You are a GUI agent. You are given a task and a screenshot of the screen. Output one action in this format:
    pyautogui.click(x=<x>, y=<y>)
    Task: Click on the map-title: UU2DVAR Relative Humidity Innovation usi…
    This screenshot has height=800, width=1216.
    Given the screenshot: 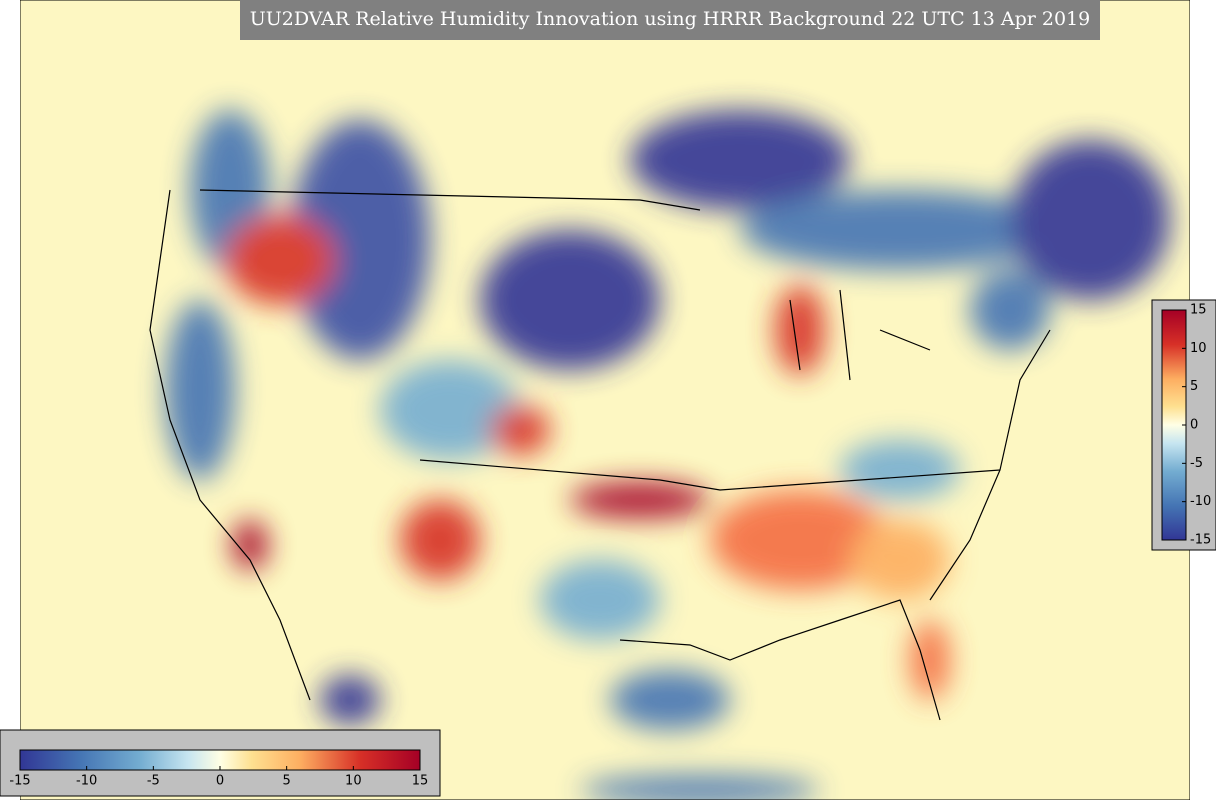 What is the action you would take?
    pyautogui.click(x=670, y=19)
    